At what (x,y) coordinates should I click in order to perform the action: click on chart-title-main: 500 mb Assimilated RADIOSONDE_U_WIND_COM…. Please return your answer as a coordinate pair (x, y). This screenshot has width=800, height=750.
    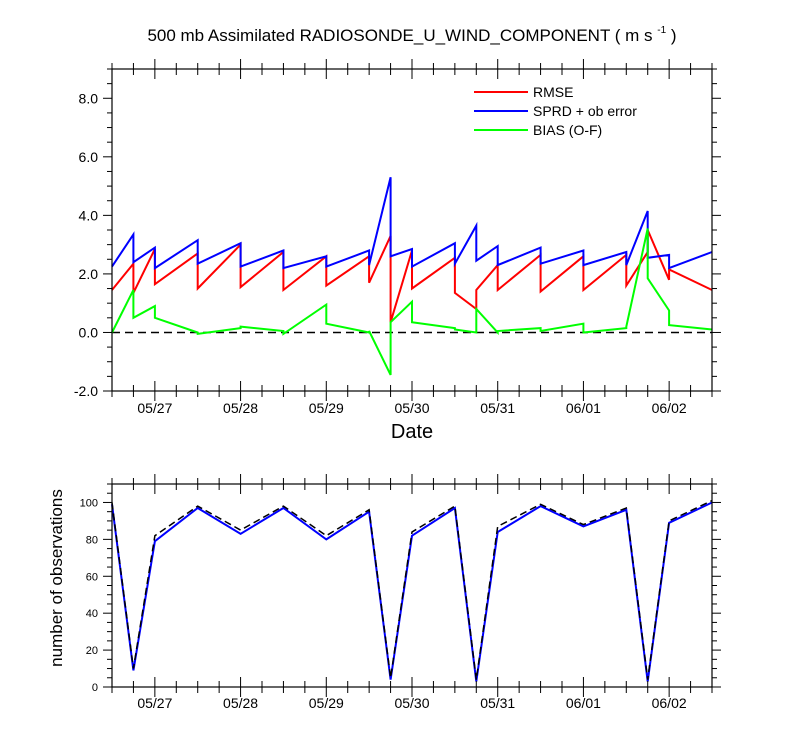
    Looking at the image, I should click on (399, 35).